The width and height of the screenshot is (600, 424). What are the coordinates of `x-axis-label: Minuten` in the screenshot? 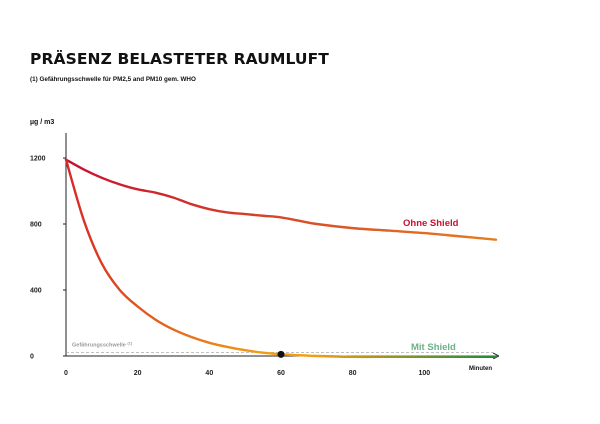 It's located at (480, 369).